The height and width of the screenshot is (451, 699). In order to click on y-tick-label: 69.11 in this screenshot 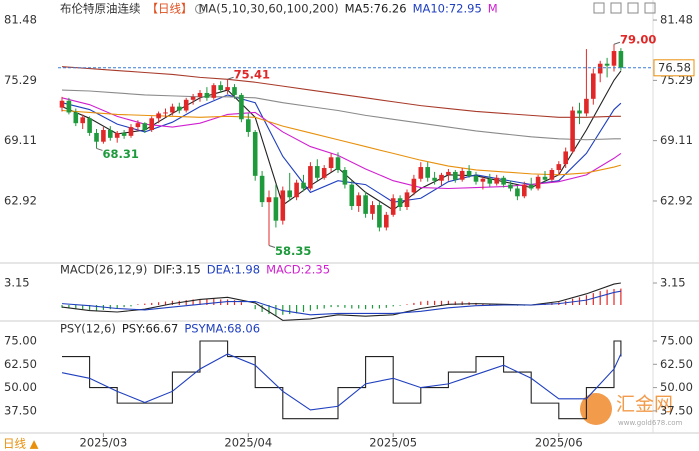, I will do `click(20, 140)`.